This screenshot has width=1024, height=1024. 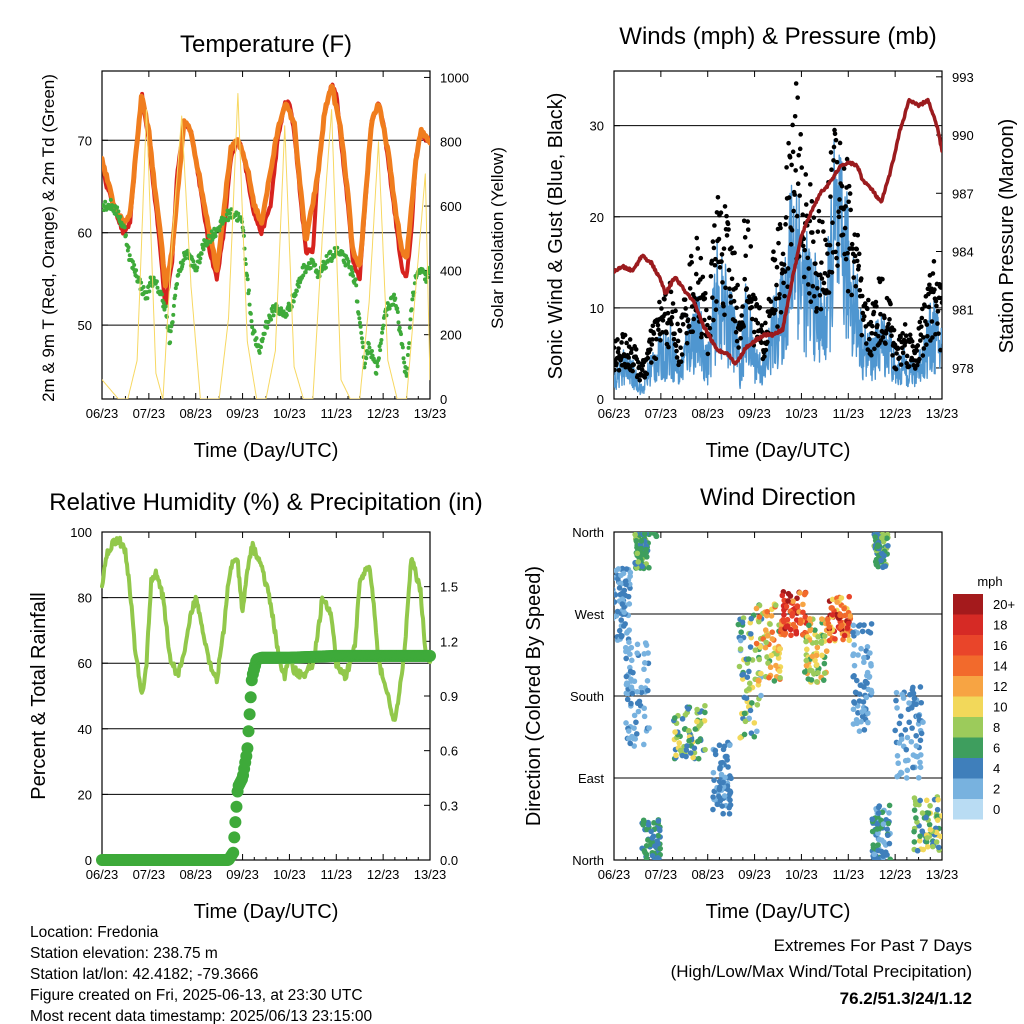 What do you see at coordinates (588, 860) in the screenshot?
I see `y-tick-label: North` at bounding box center [588, 860].